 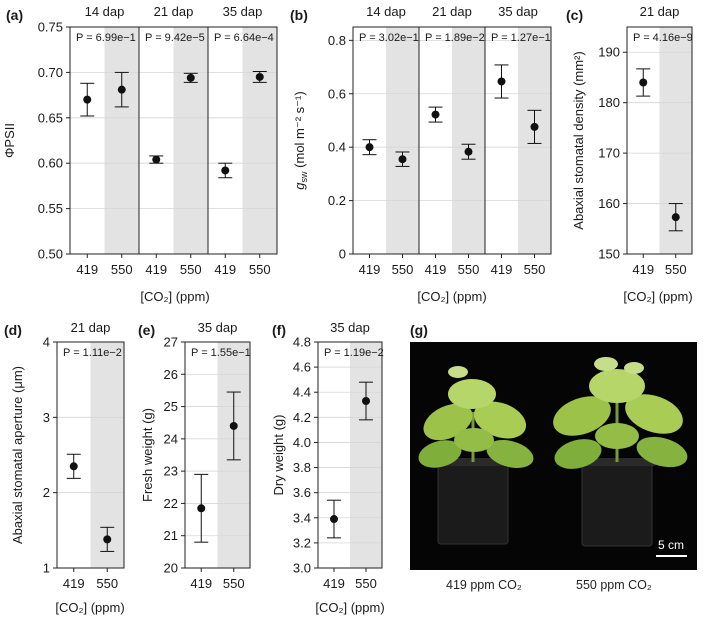 I want to click on panel-label: (a), so click(x=14, y=15).